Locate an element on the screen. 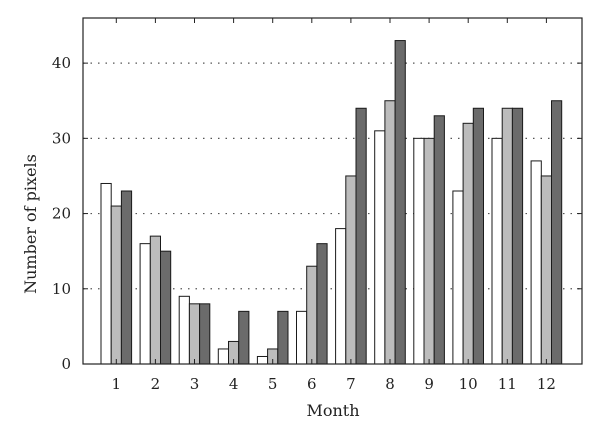 The width and height of the screenshot is (600, 443). x-tick-label: 6 is located at coordinates (312, 384).